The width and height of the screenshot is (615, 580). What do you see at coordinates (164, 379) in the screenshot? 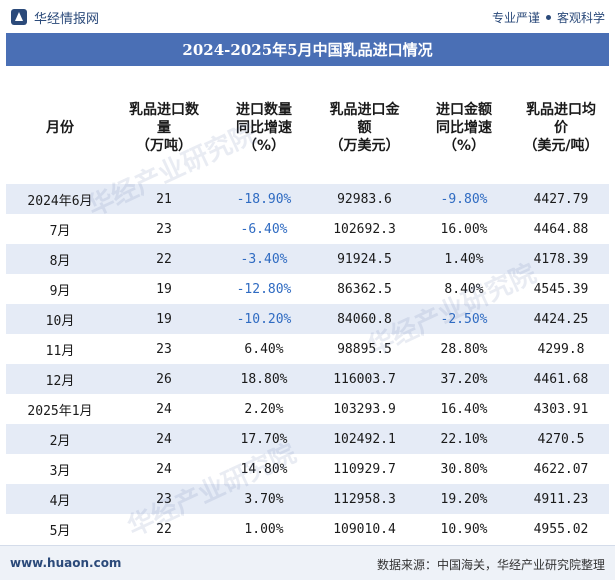
I see `table-cell: 26` at bounding box center [164, 379].